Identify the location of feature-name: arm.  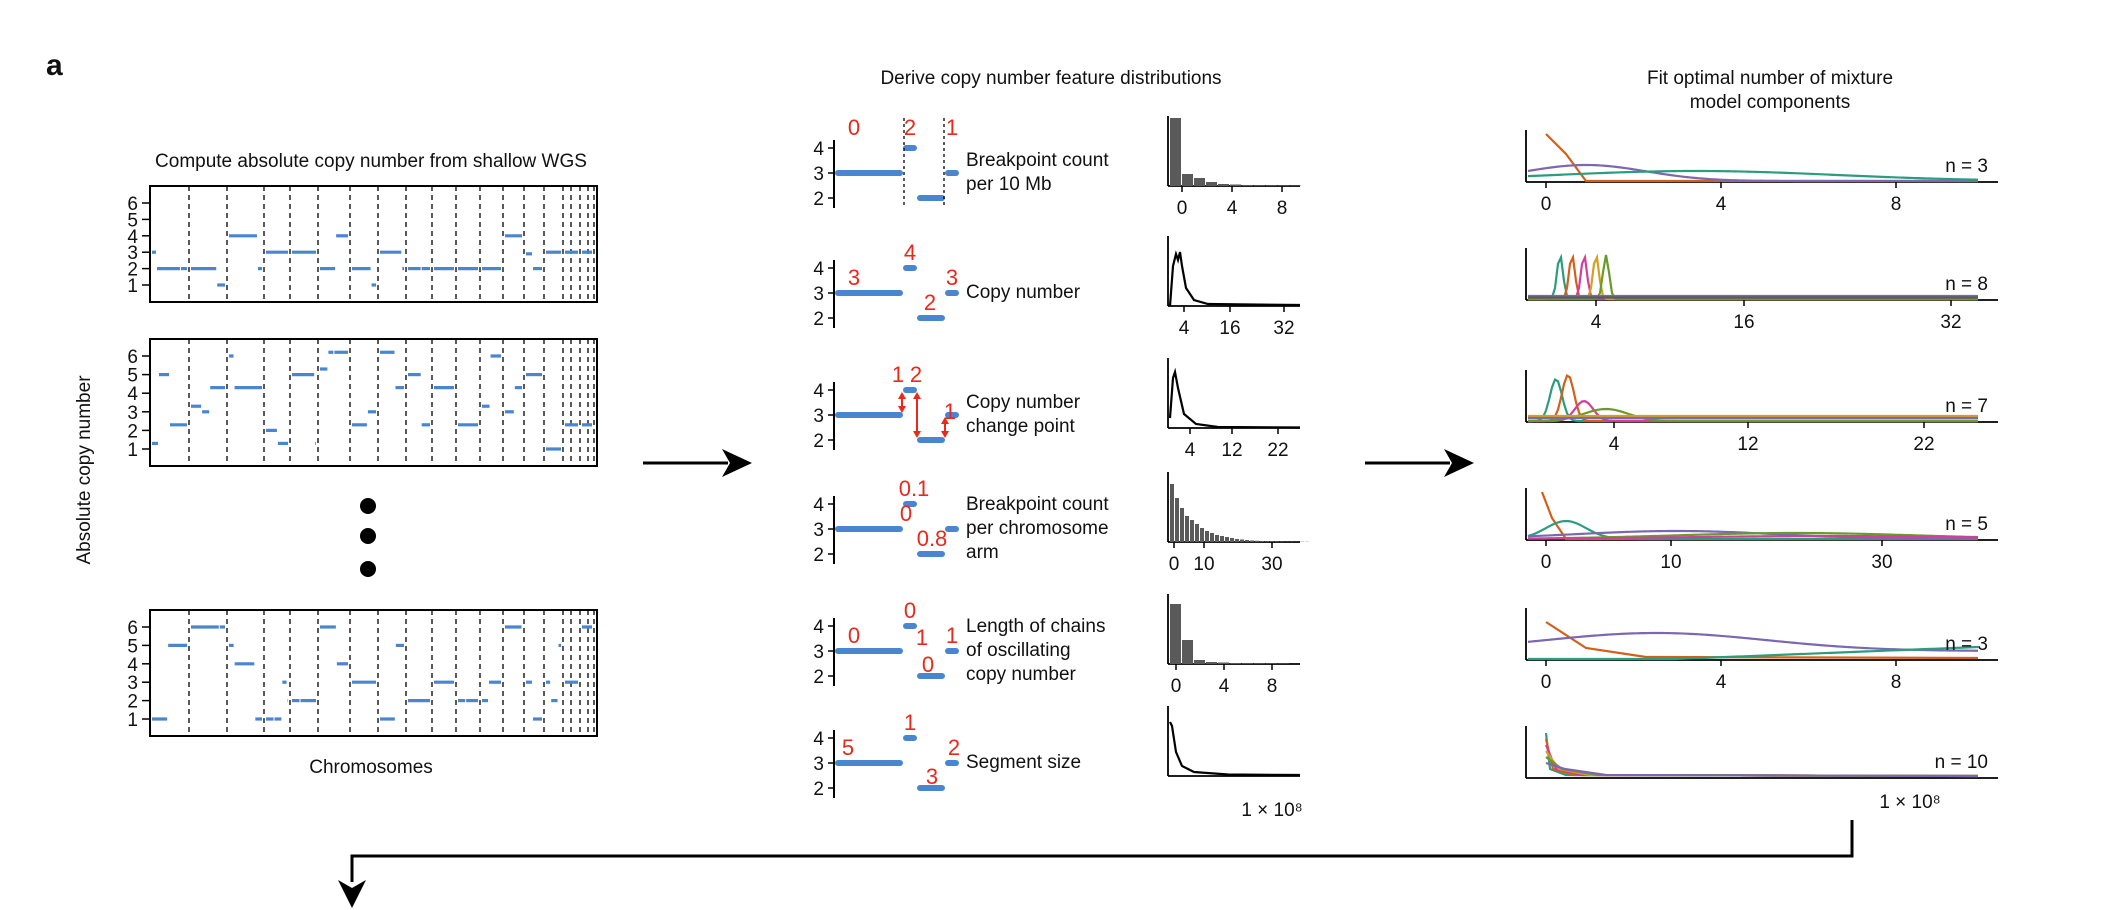
(982, 552).